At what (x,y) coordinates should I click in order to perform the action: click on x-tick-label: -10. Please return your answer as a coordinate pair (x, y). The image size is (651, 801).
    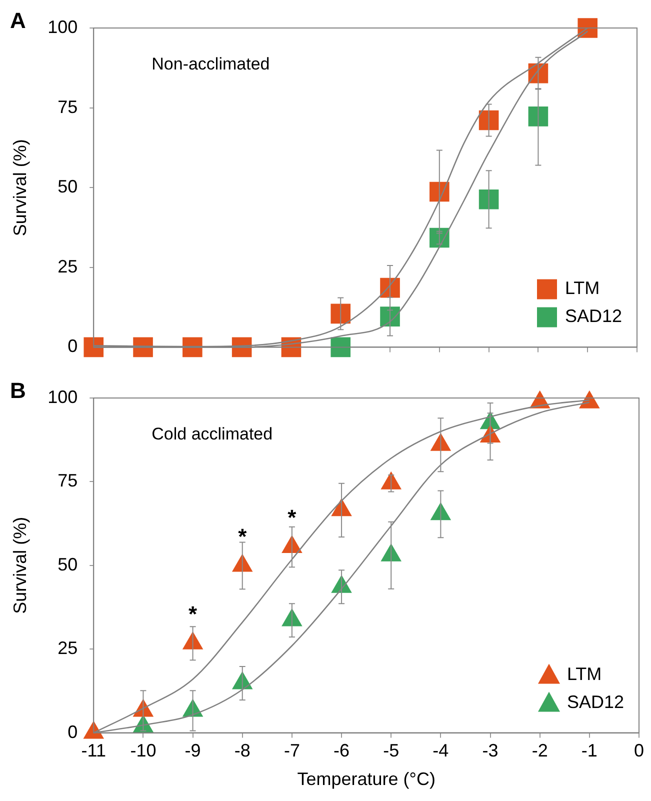
    Looking at the image, I should click on (143, 750).